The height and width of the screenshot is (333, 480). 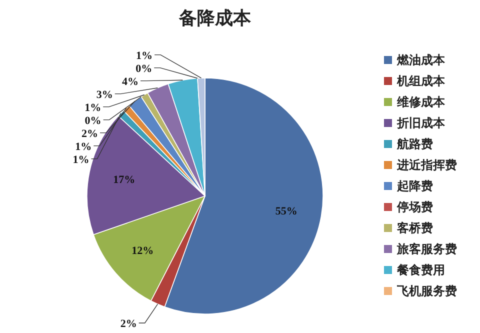 What do you see at coordinates (426, 165) in the screenshot?
I see `legend-label: 进近指挥费` at bounding box center [426, 165].